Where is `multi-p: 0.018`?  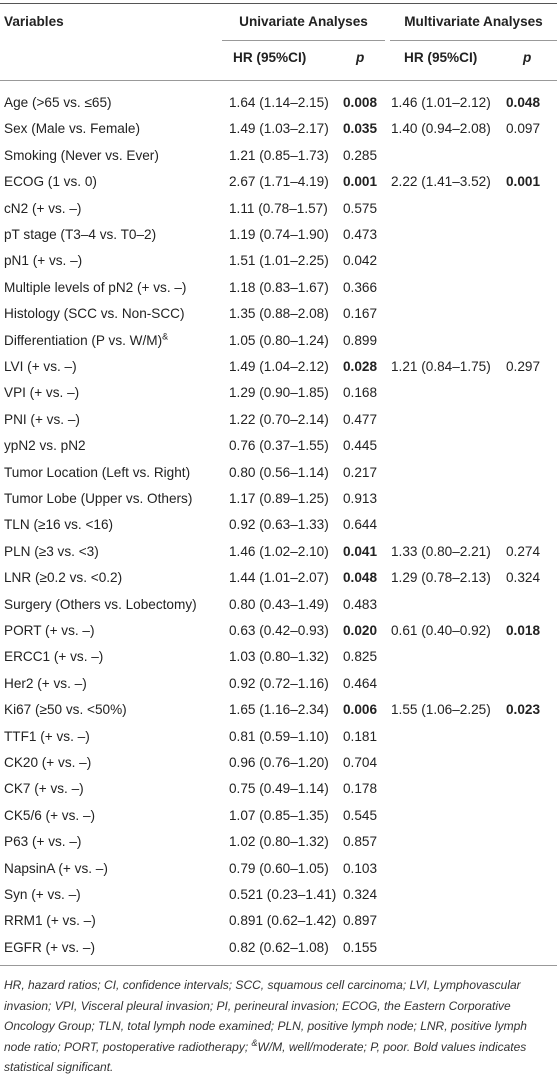 multi-p: 0.018 is located at coordinates (523, 631).